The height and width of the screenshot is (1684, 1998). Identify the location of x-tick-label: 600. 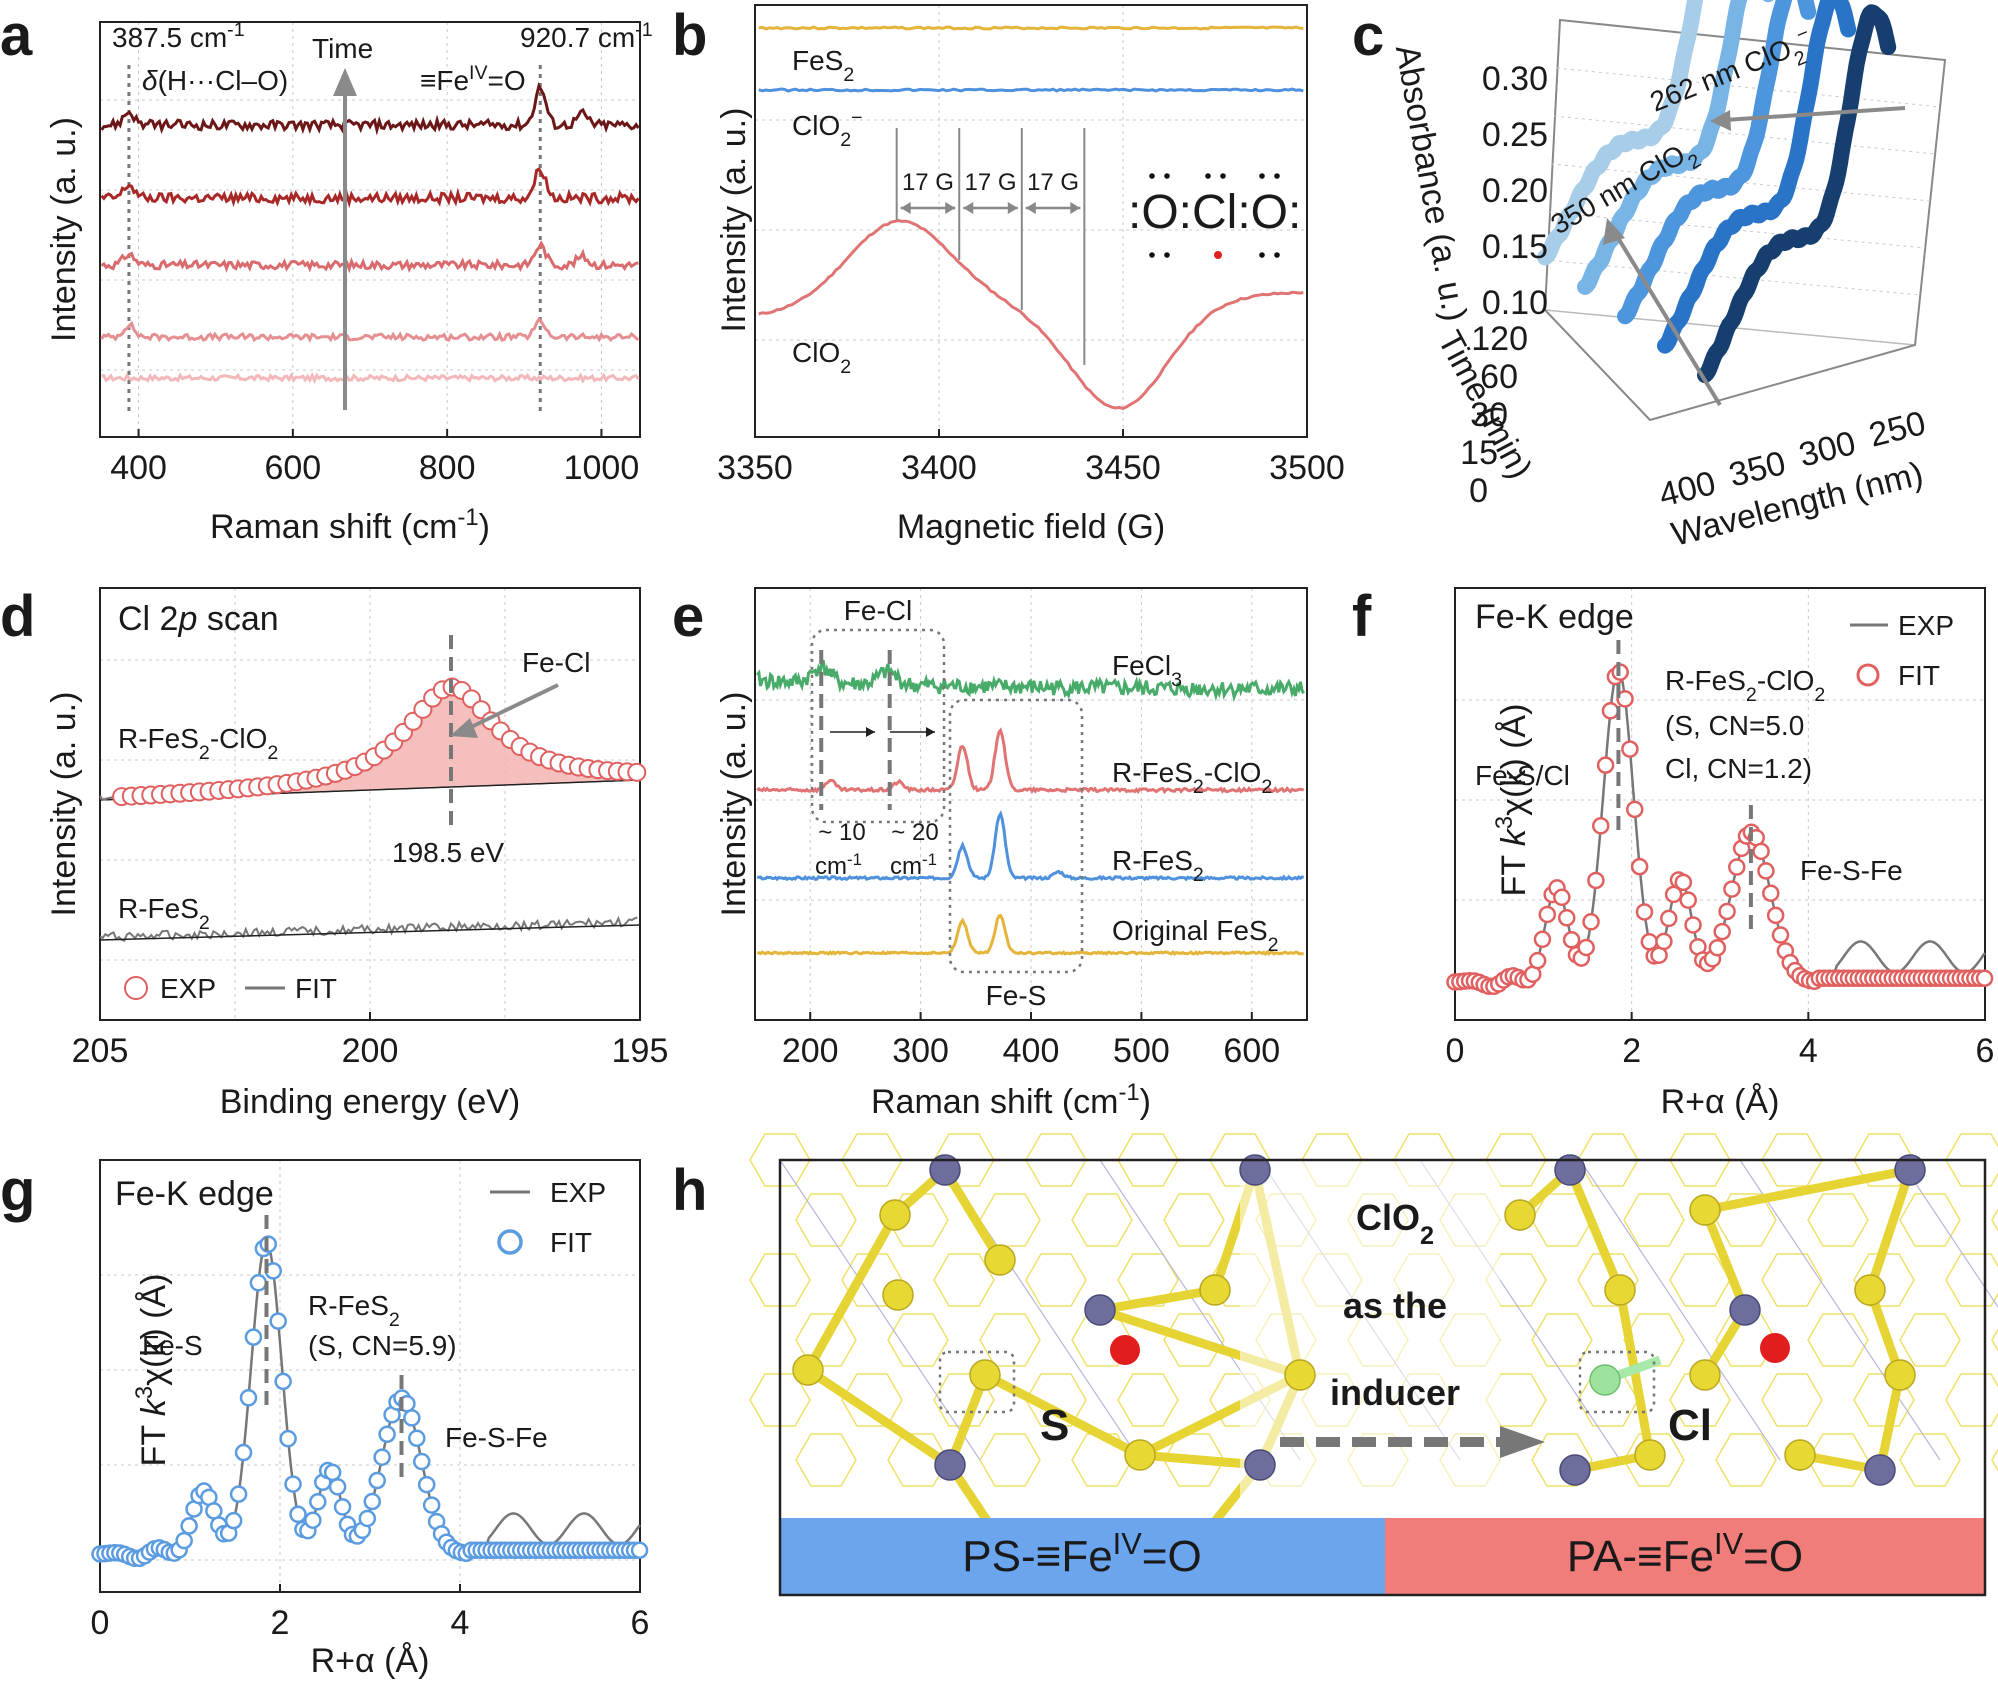
(292, 468).